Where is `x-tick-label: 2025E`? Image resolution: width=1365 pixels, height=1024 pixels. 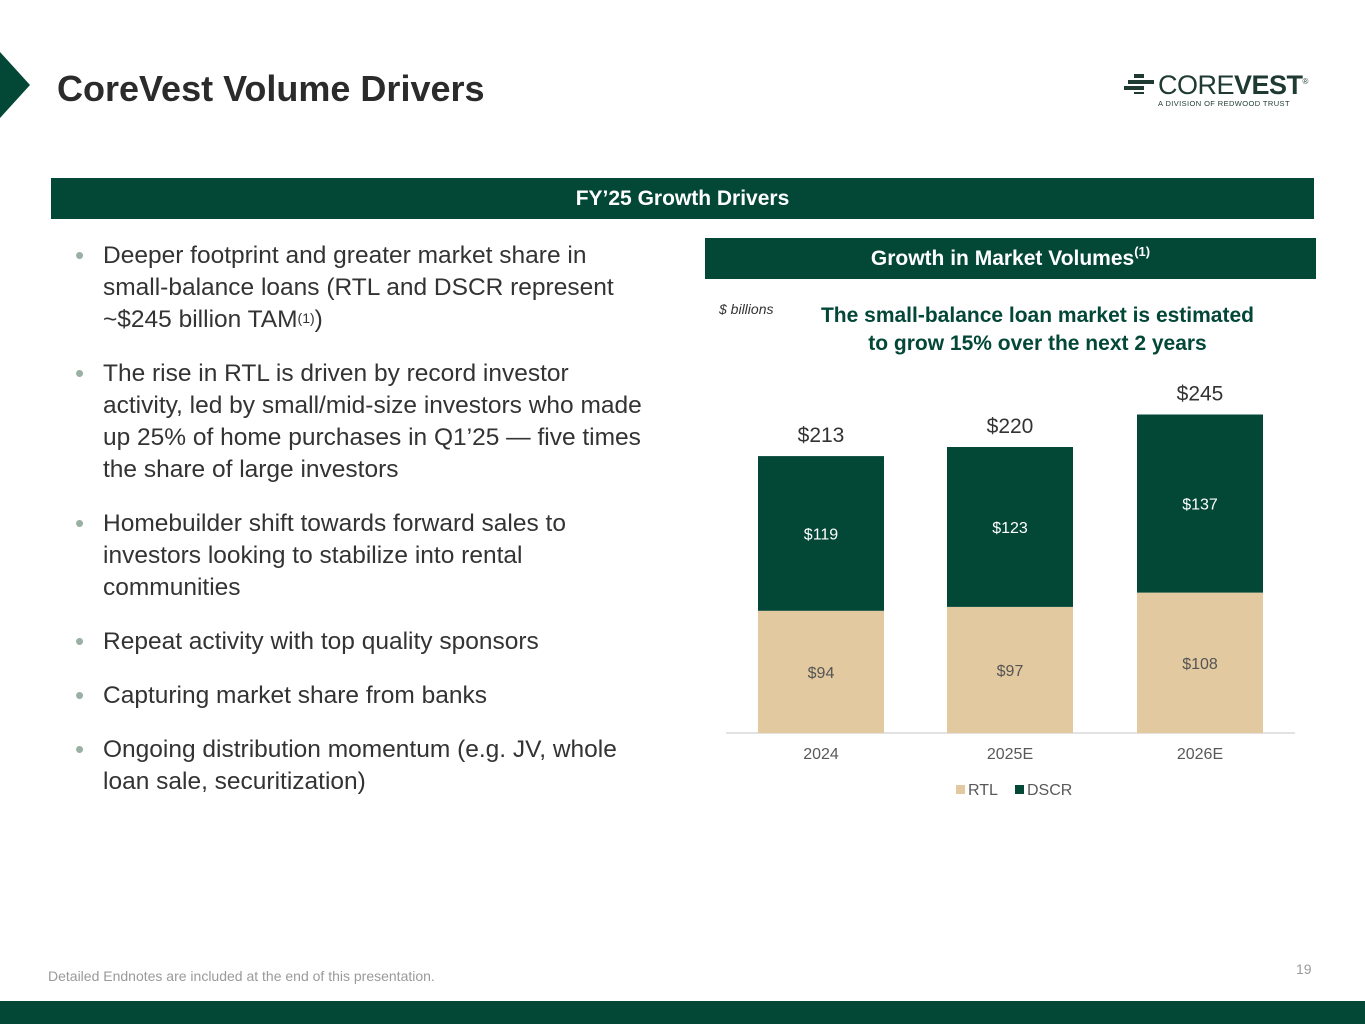 x-tick-label: 2025E is located at coordinates (1010, 754).